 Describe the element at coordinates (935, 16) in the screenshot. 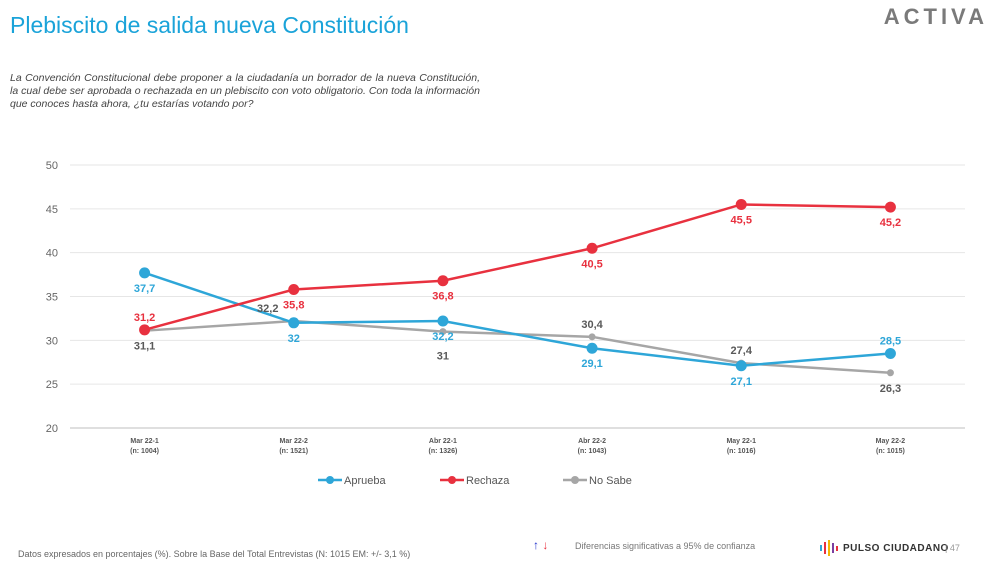

I see `brand-logo: ACTIVA` at that location.